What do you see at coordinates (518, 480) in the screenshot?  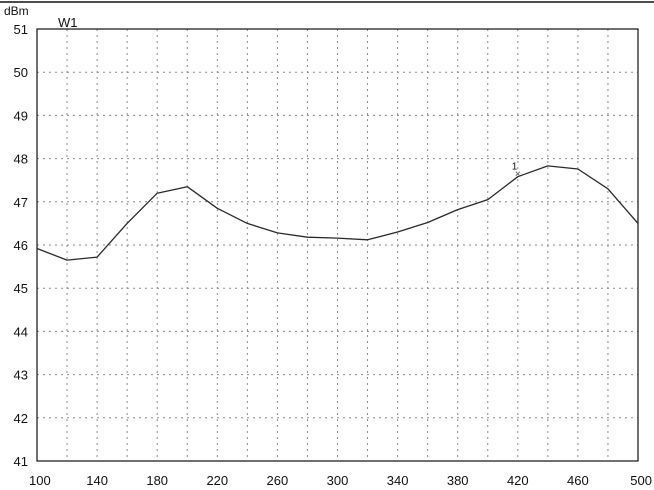 I see `x-tick-label: 420` at bounding box center [518, 480].